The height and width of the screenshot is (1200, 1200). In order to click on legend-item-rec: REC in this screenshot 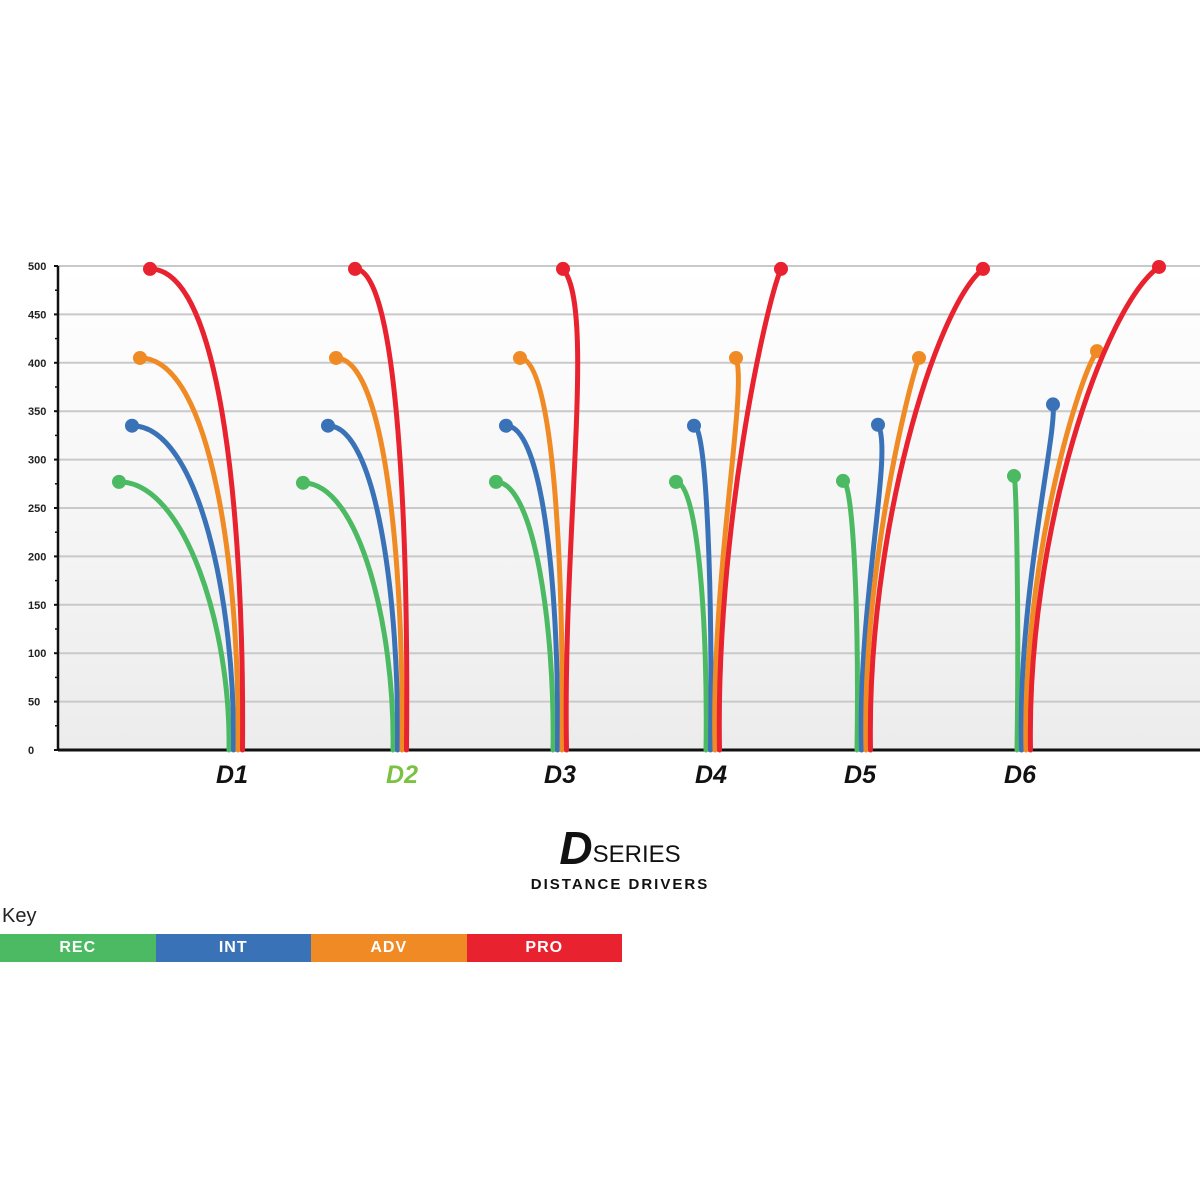, I will do `click(78, 948)`.